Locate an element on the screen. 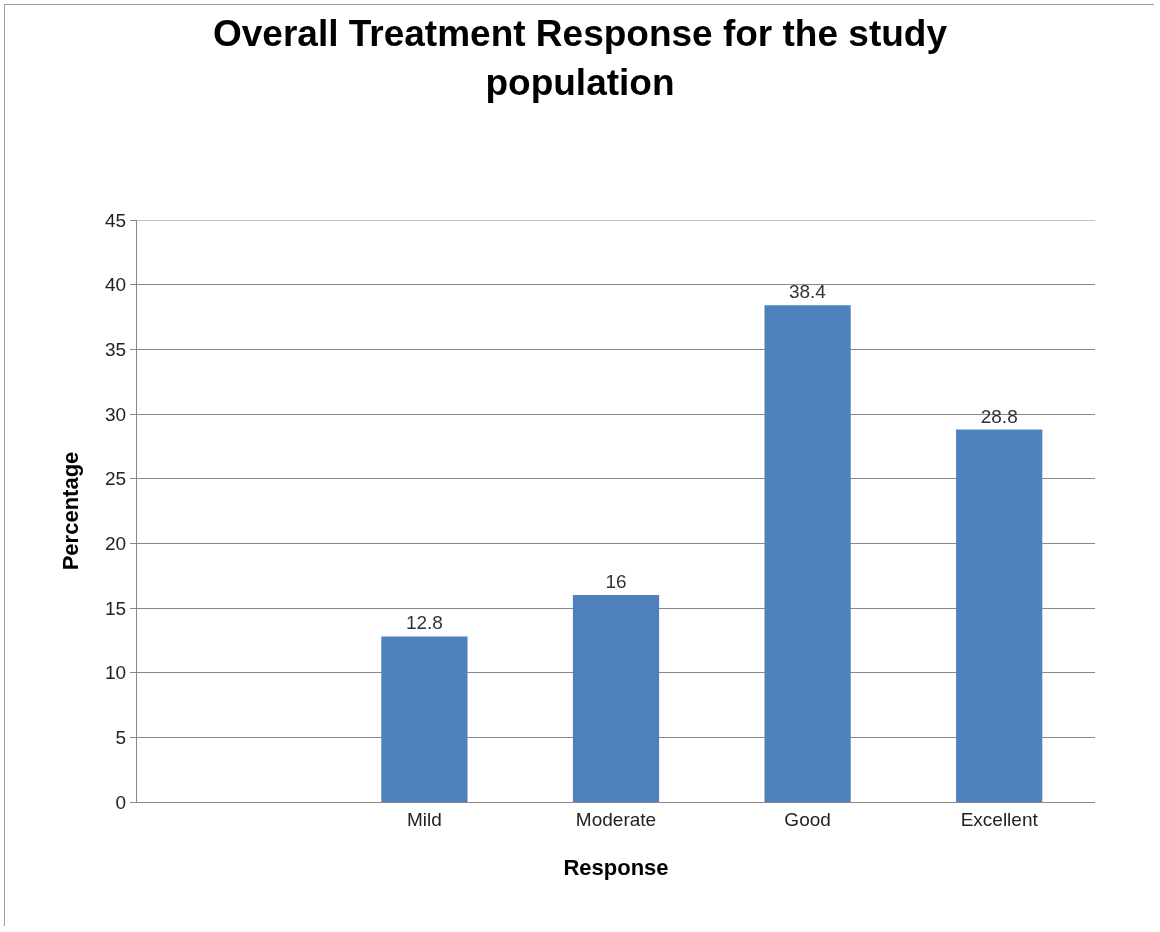 The width and height of the screenshot is (1160, 932). data-label: 12.8 is located at coordinates (424, 623).